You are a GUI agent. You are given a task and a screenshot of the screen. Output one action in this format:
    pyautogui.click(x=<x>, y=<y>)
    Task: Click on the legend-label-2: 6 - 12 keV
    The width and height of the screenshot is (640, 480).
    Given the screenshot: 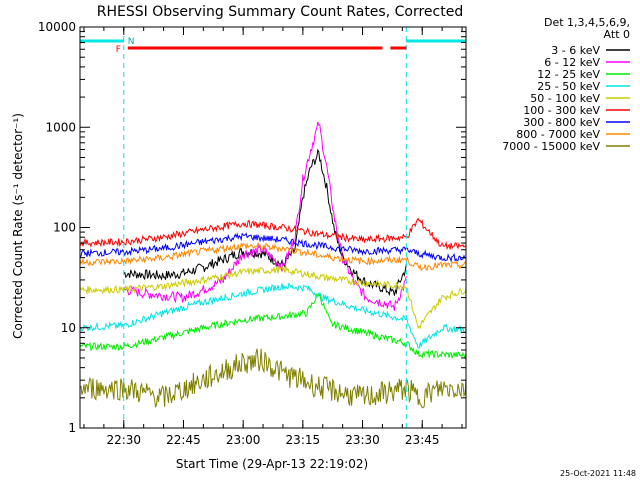 What is the action you would take?
    pyautogui.click(x=572, y=62)
    